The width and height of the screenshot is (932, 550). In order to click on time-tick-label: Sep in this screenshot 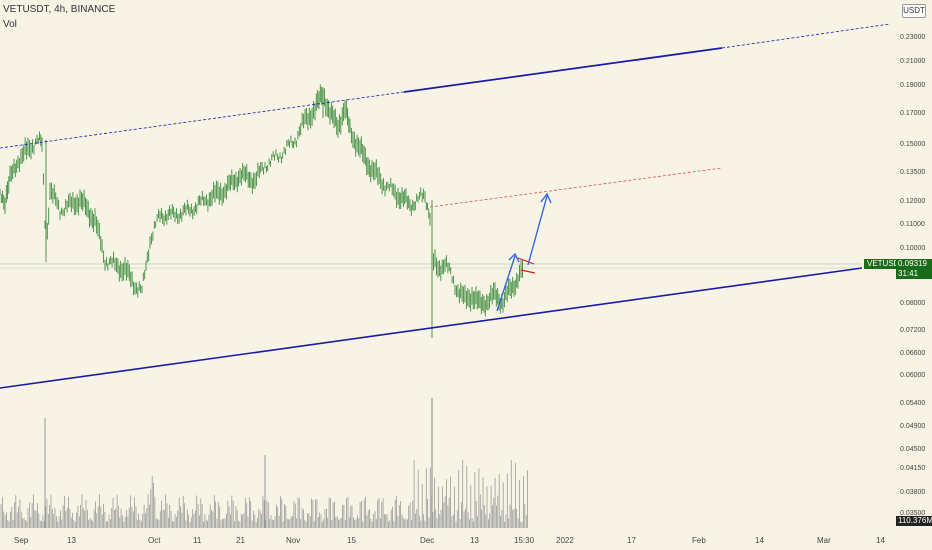, I will do `click(21, 540)`.